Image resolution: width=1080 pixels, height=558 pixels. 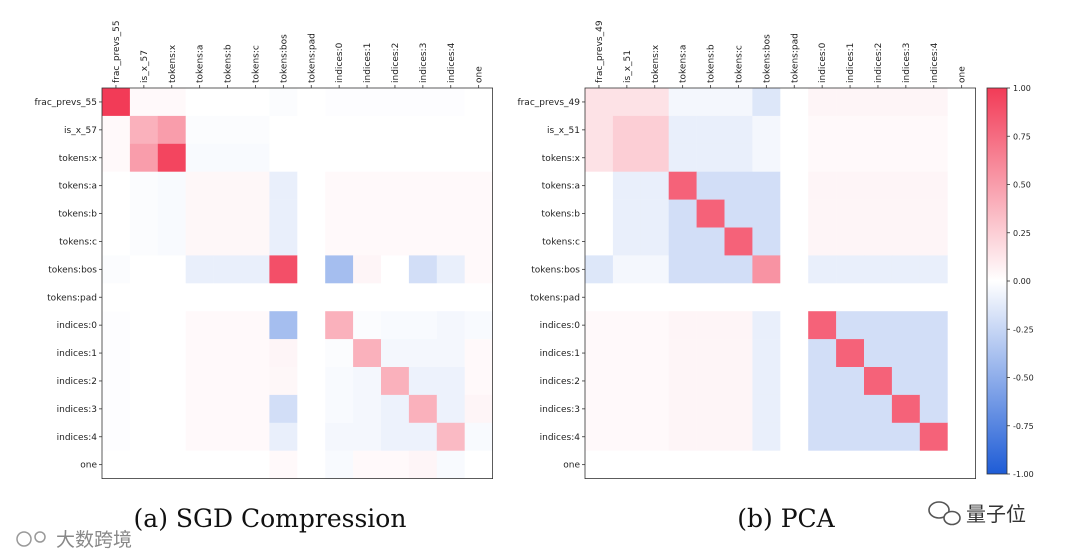 I want to click on y-tick-label: is_x_57, so click(x=80, y=131).